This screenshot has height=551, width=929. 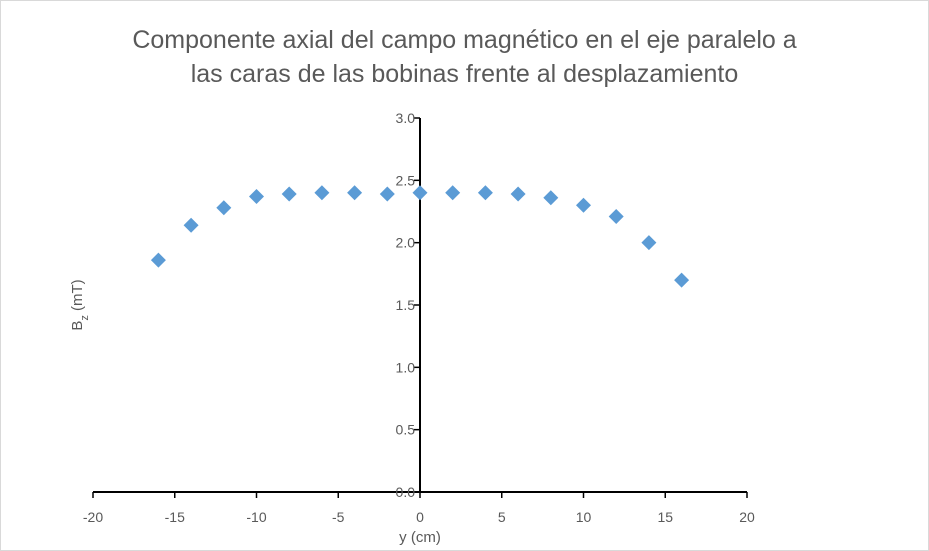 What do you see at coordinates (77, 326) in the screenshot?
I see `y-axis-title-main: B` at bounding box center [77, 326].